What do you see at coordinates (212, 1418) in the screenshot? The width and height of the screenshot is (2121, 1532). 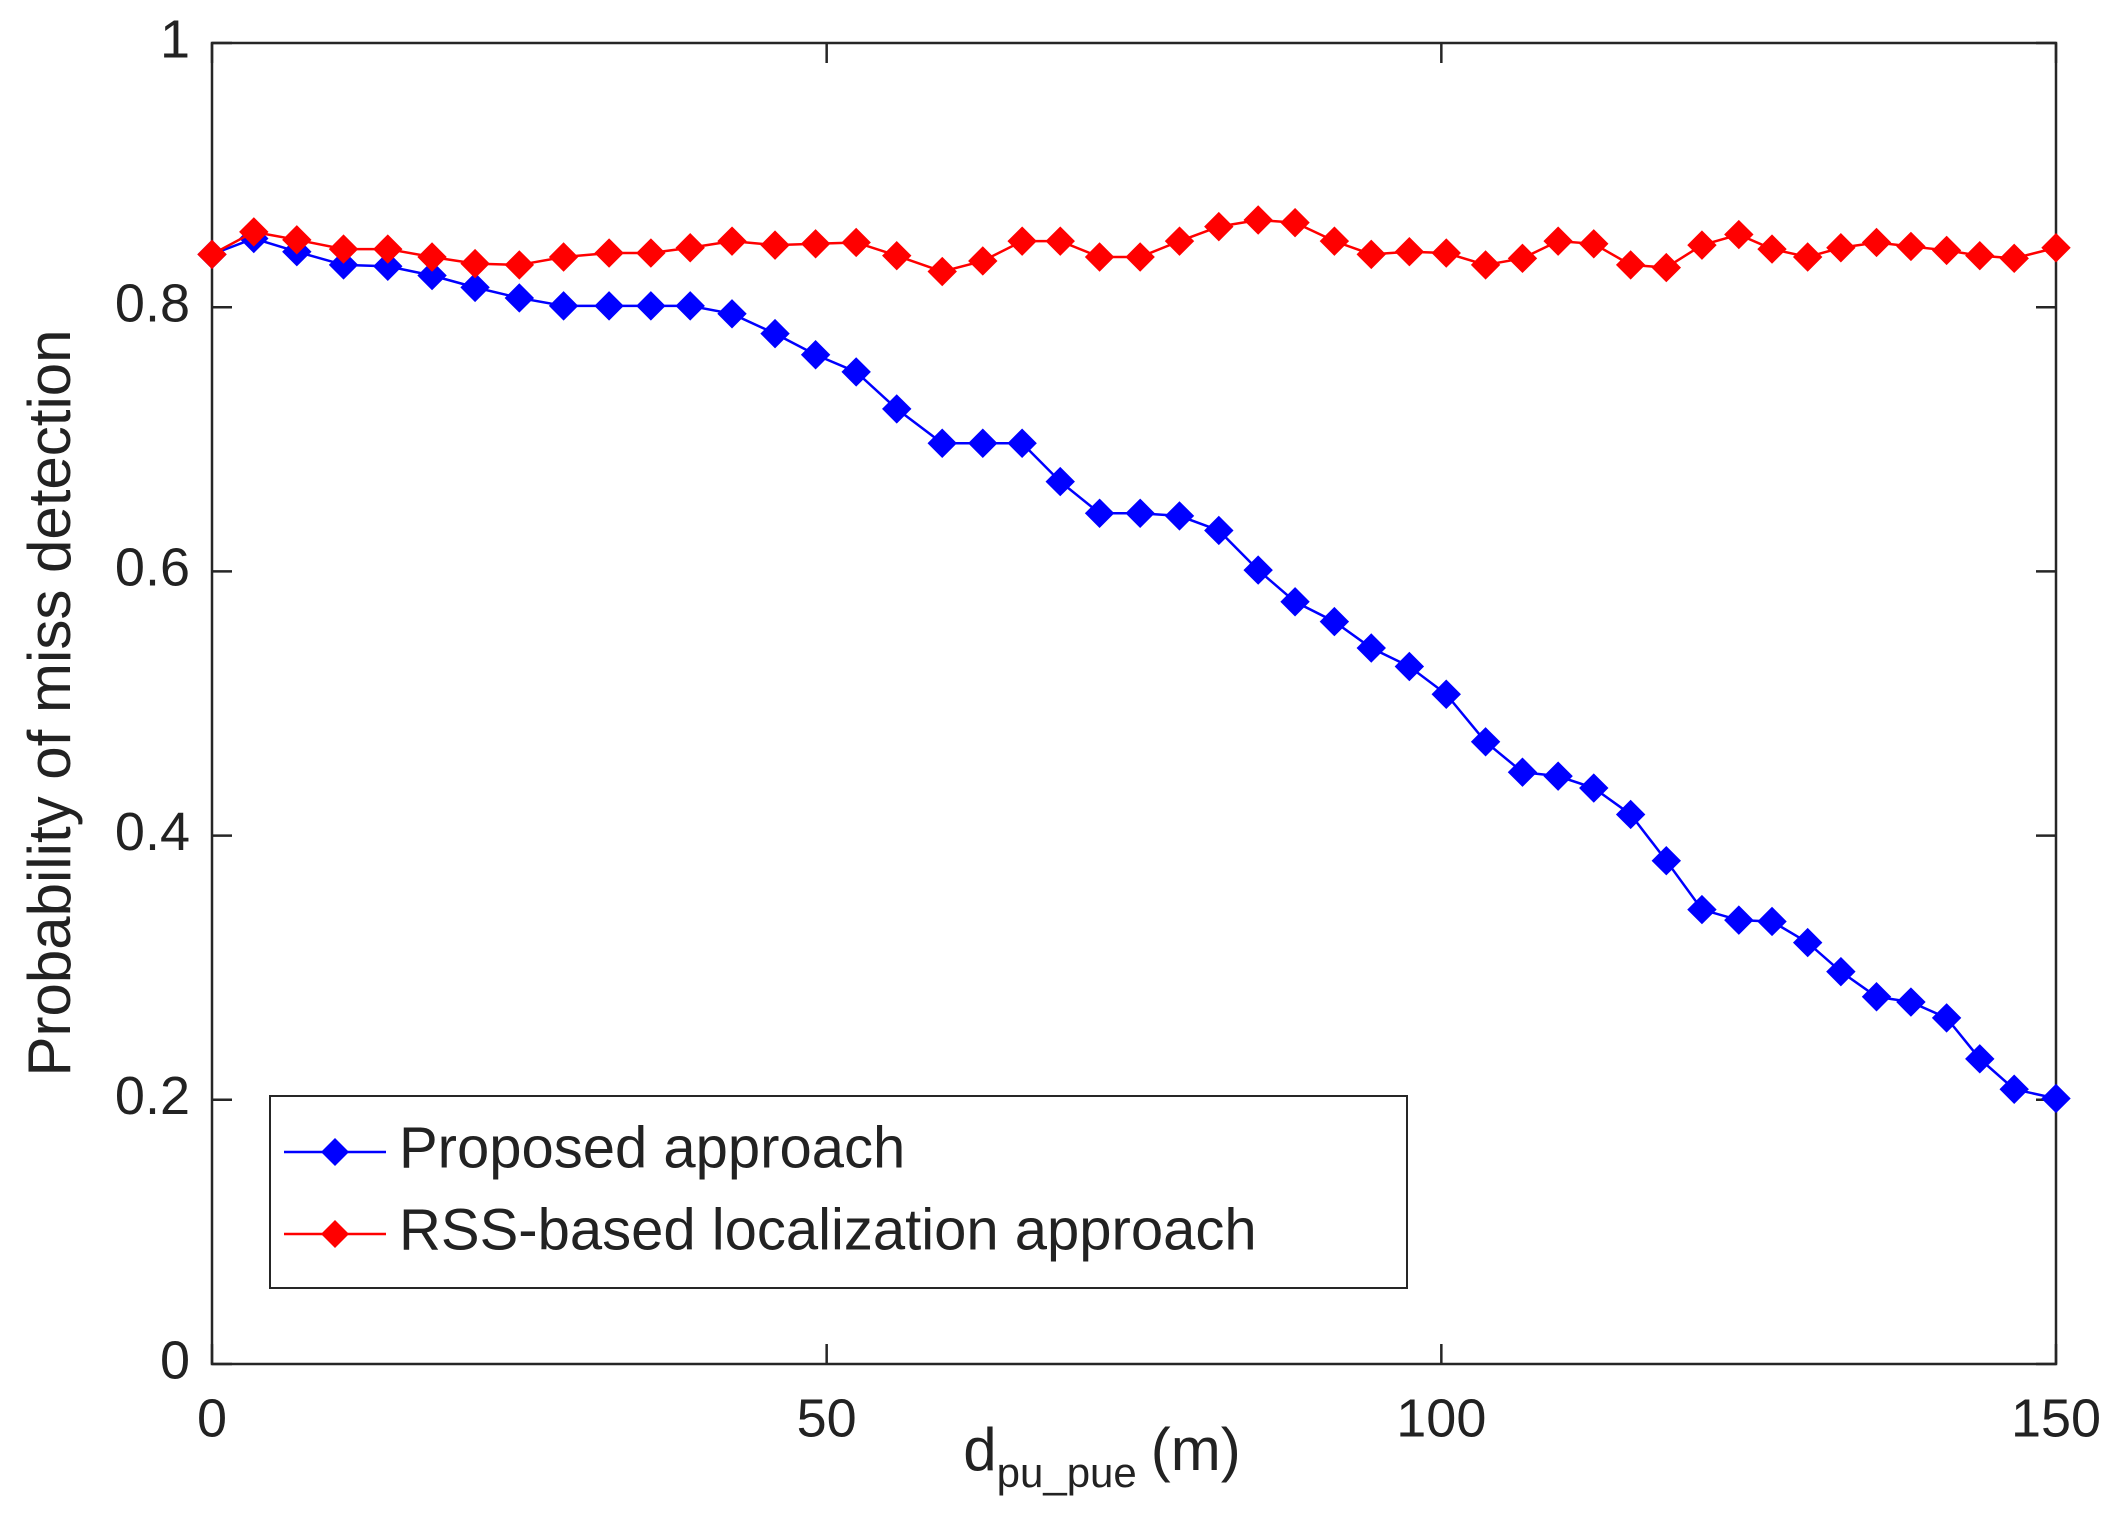 I see `x-tick-label: 0` at bounding box center [212, 1418].